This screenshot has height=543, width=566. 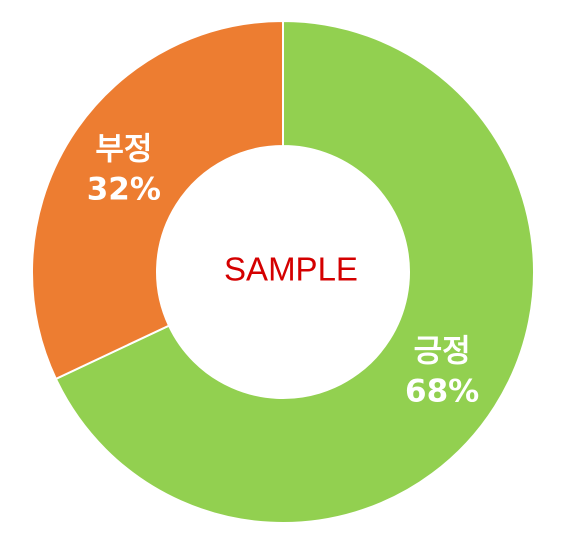 I want to click on center-watermark-text: SAMPLE, so click(x=291, y=269).